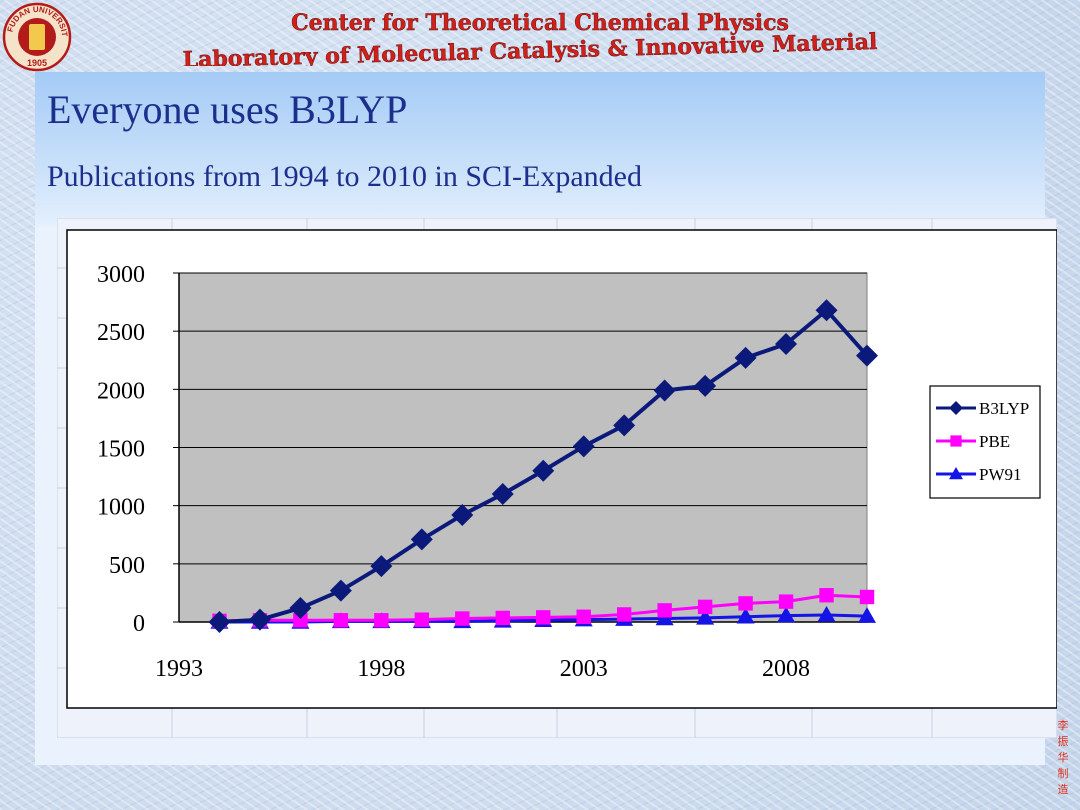  What do you see at coordinates (121, 333) in the screenshot?
I see `y-tick-label: 2500` at bounding box center [121, 333].